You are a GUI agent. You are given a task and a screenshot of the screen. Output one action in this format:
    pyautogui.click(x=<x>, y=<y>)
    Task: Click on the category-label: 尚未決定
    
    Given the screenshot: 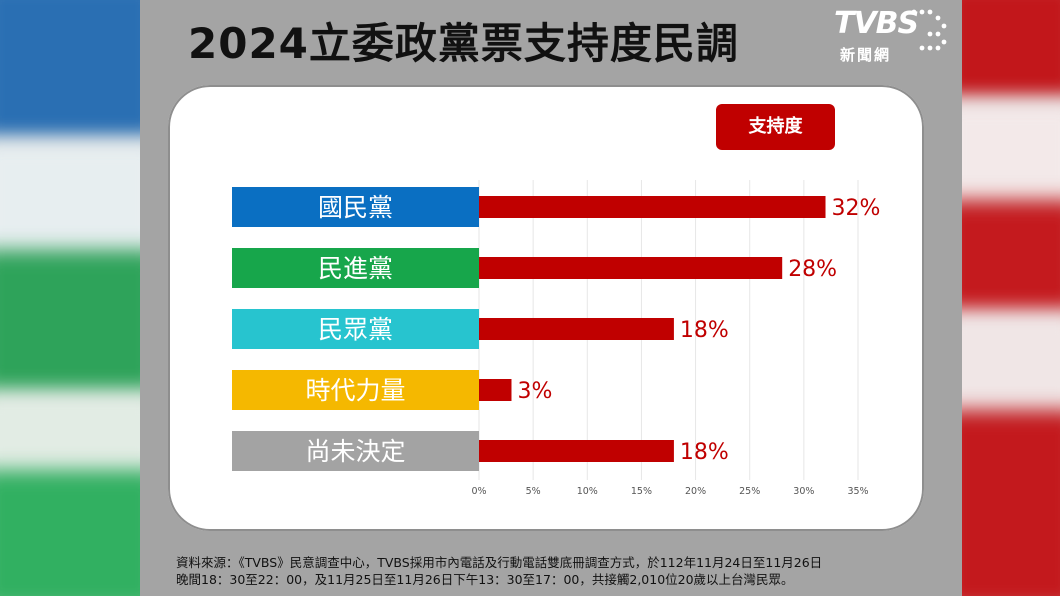 What is the action you would take?
    pyautogui.click(x=355, y=451)
    